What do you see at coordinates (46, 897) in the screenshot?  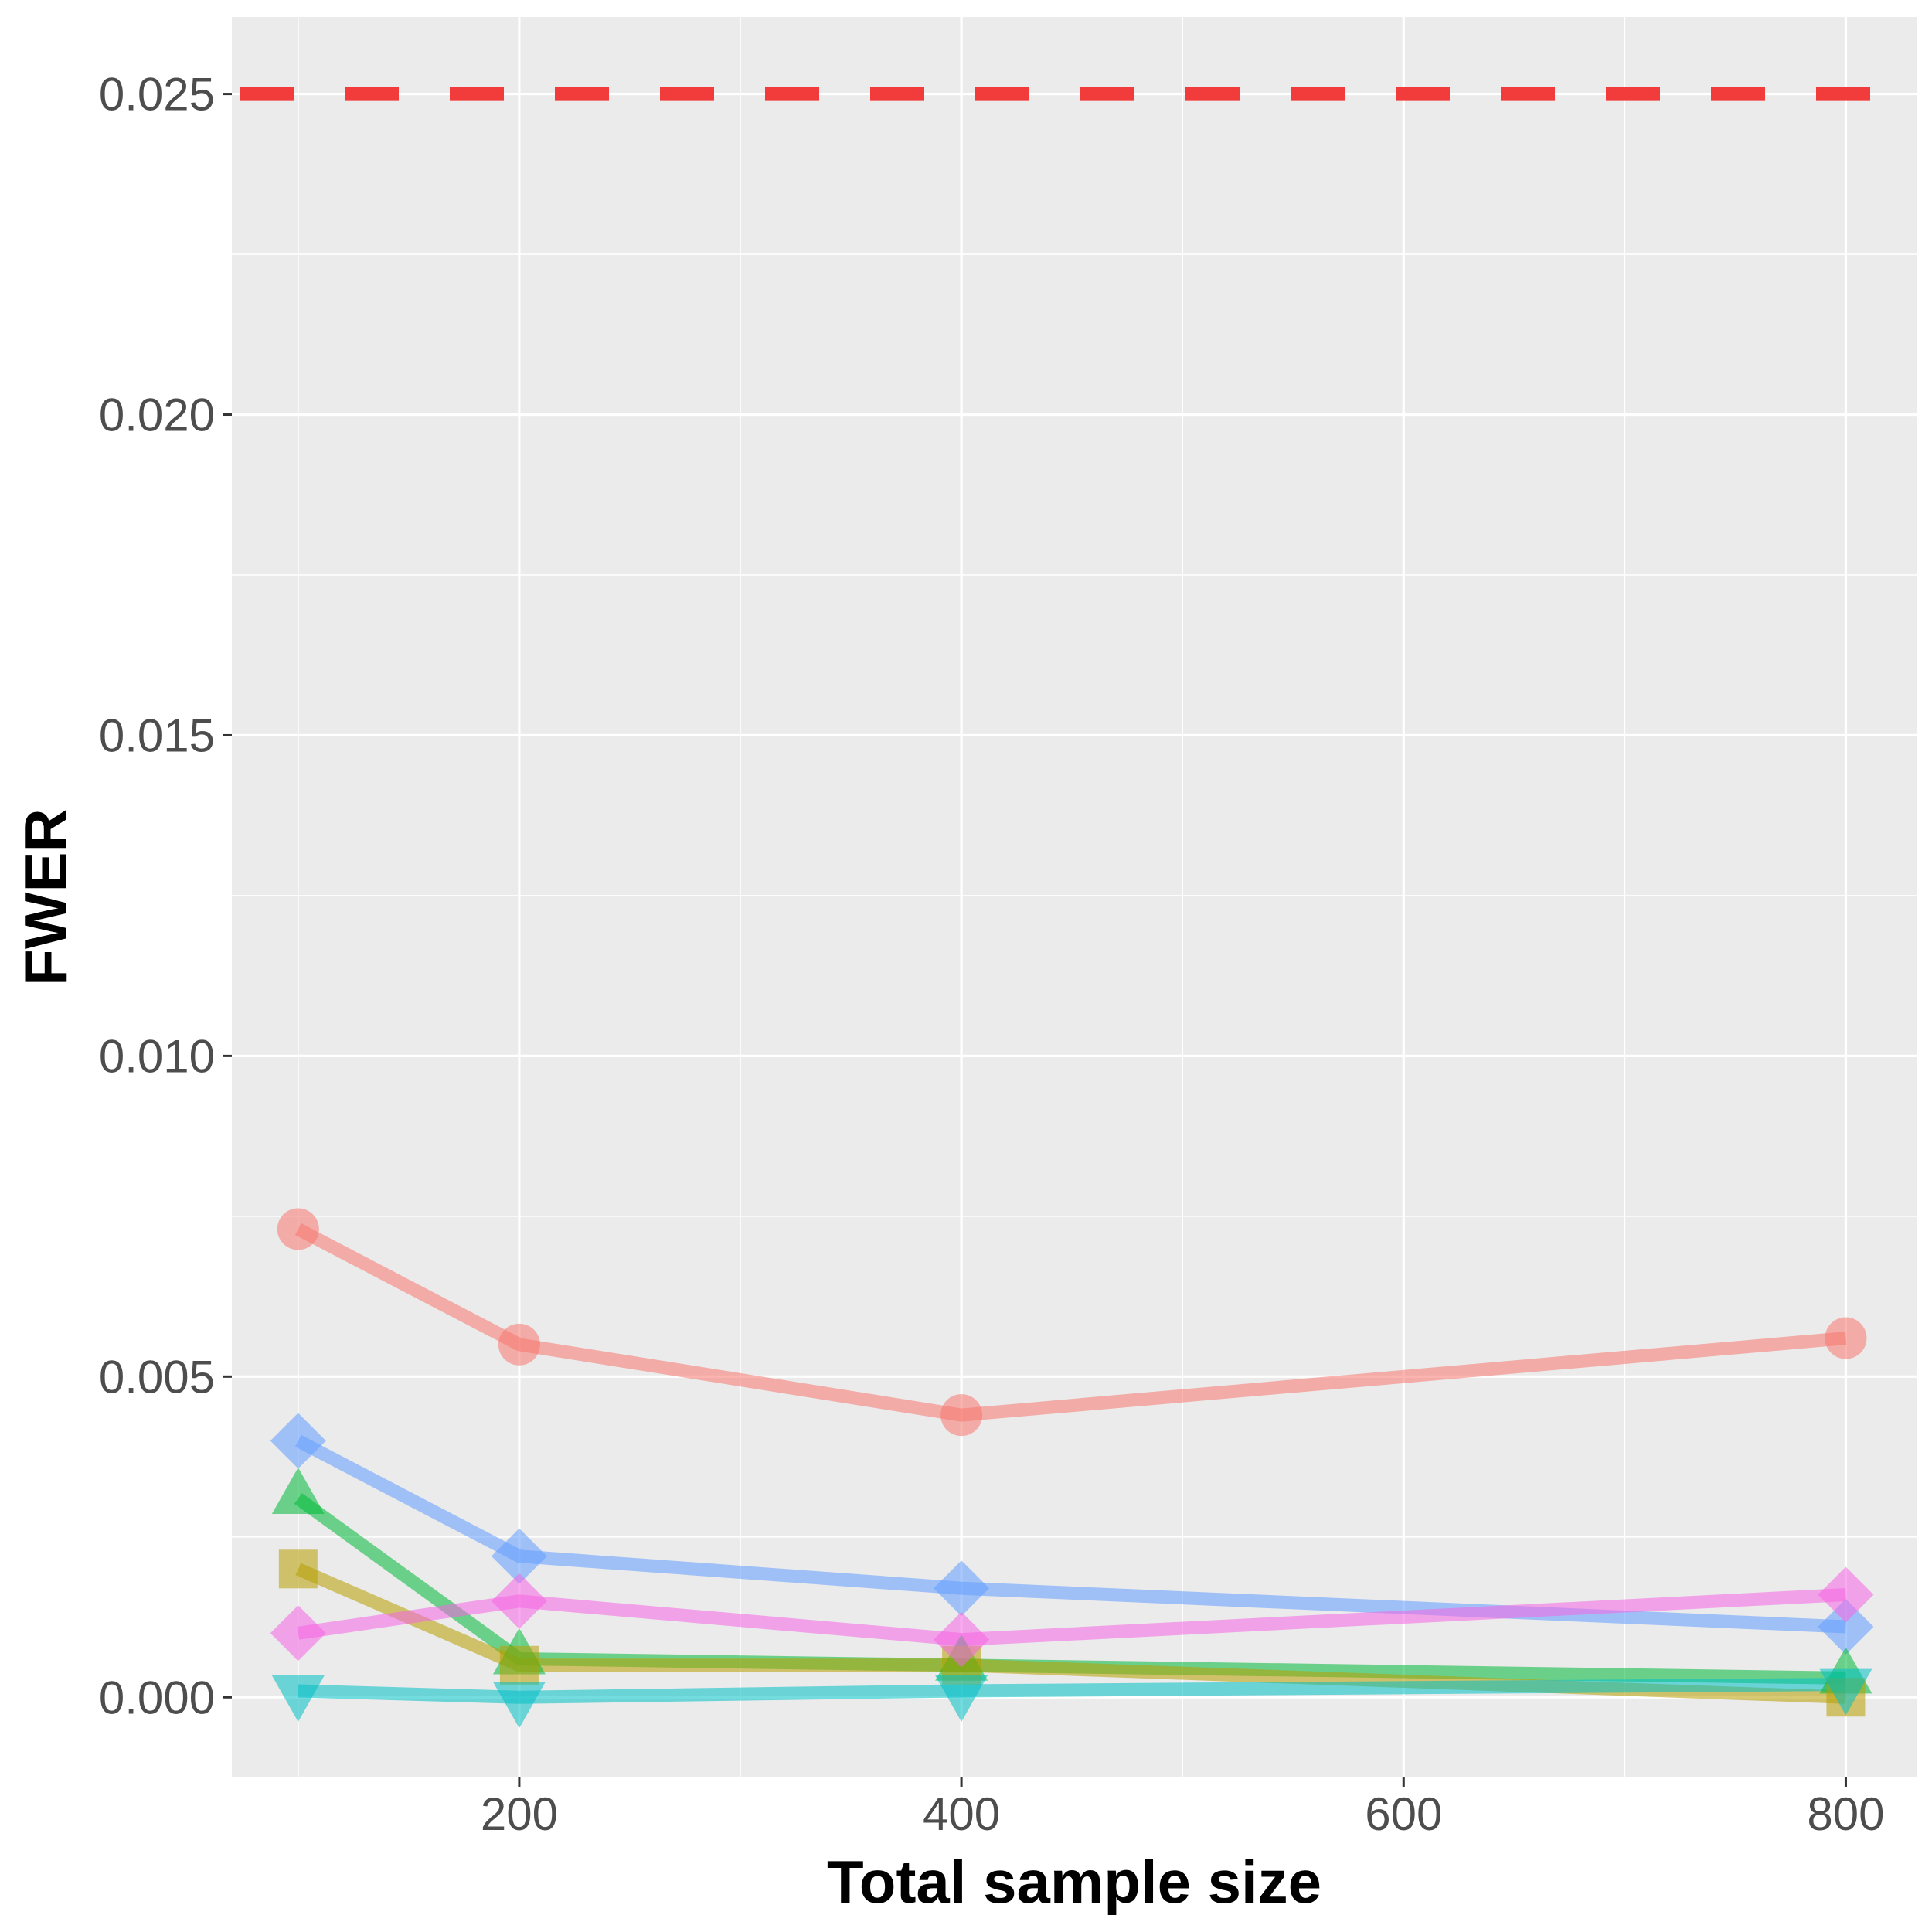 I see `y-axis-title: FWER` at bounding box center [46, 897].